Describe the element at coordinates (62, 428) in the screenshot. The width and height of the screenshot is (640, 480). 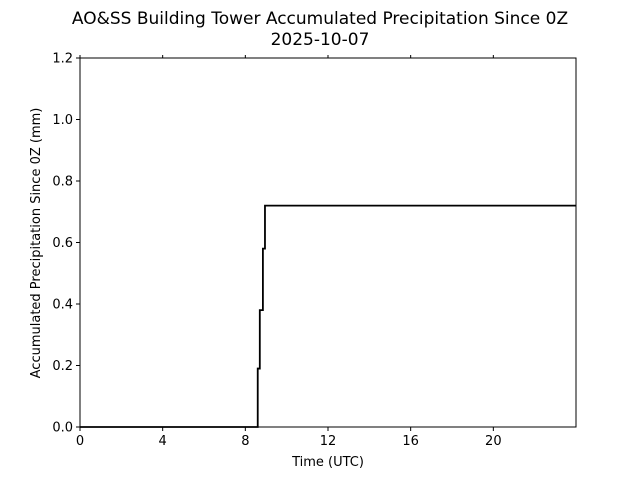
I see `y-tick-label-0: 0.0` at that location.